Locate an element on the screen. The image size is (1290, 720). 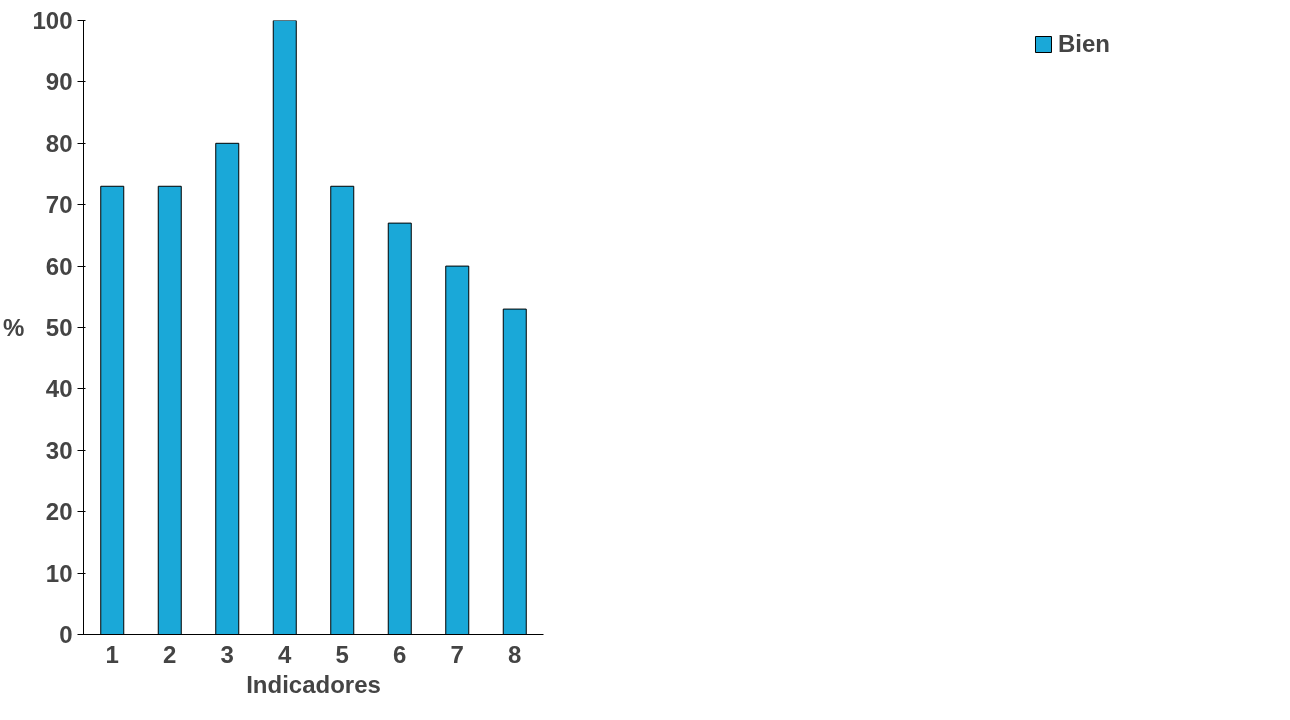
x-tick-label: 5 is located at coordinates (342, 654).